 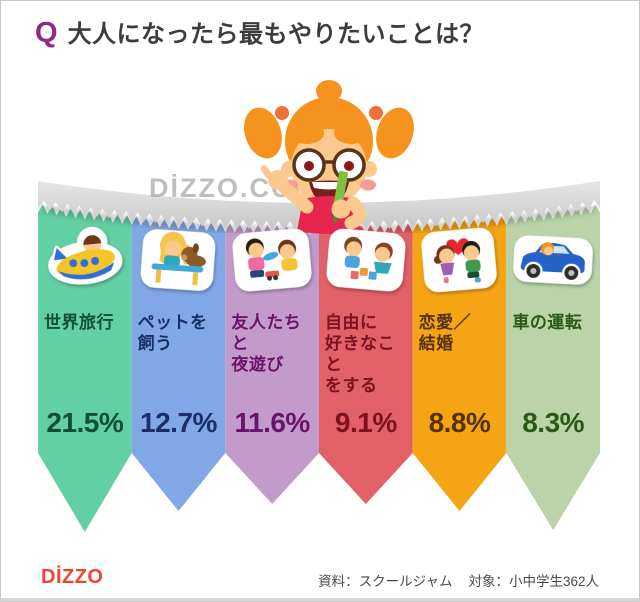 What do you see at coordinates (553, 422) in the screenshot?
I see `ribbon-value: 8.3%` at bounding box center [553, 422].